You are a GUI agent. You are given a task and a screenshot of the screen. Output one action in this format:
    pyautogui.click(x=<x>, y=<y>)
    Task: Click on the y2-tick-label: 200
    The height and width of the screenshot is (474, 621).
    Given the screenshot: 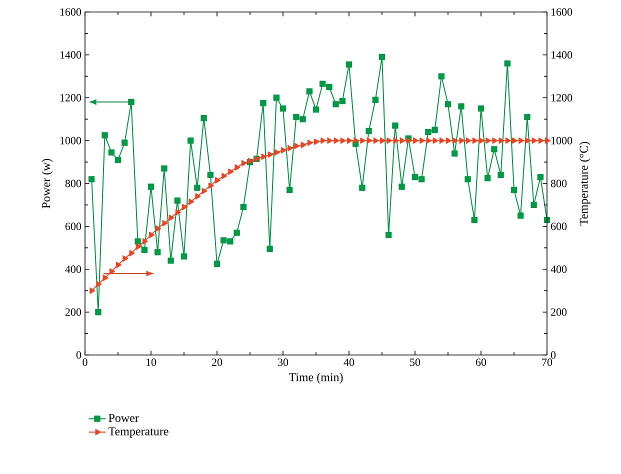 What is the action you would take?
    pyautogui.click(x=559, y=312)
    